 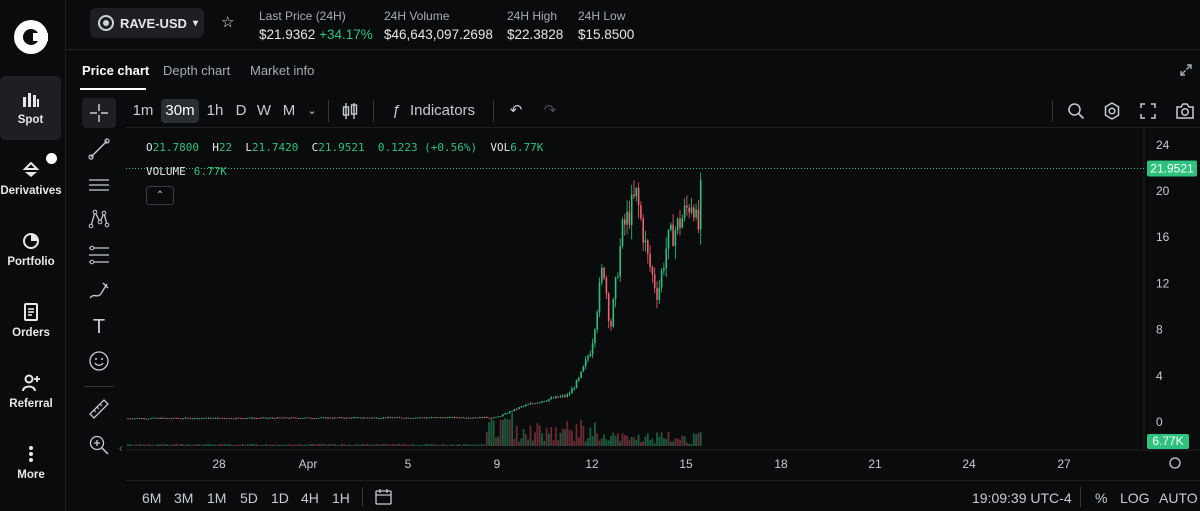 What do you see at coordinates (175, 147) in the screenshot?
I see `open-value: 21.7800` at bounding box center [175, 147].